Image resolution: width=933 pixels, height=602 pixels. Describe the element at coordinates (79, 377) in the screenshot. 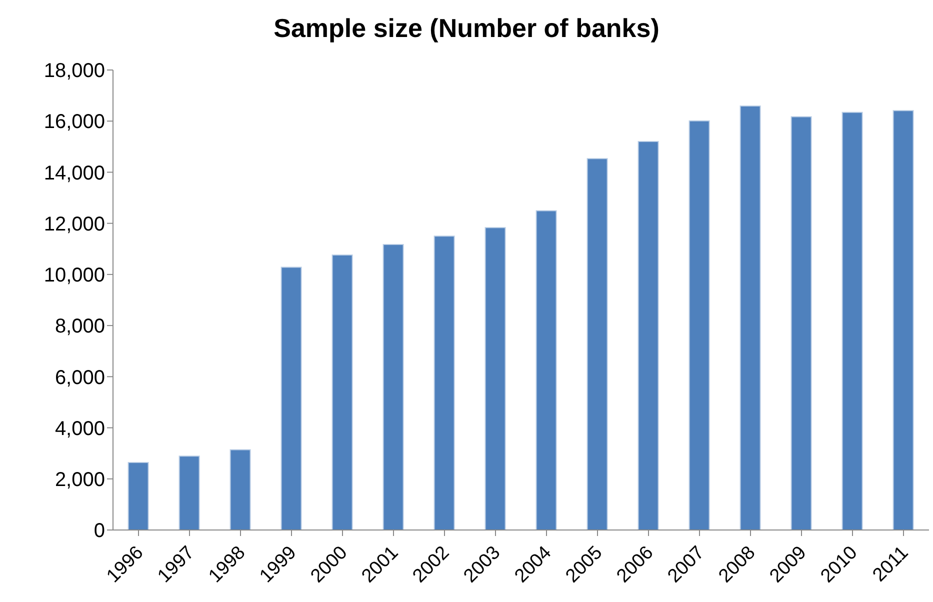

I see `y-tick-label: 6,000` at that location.